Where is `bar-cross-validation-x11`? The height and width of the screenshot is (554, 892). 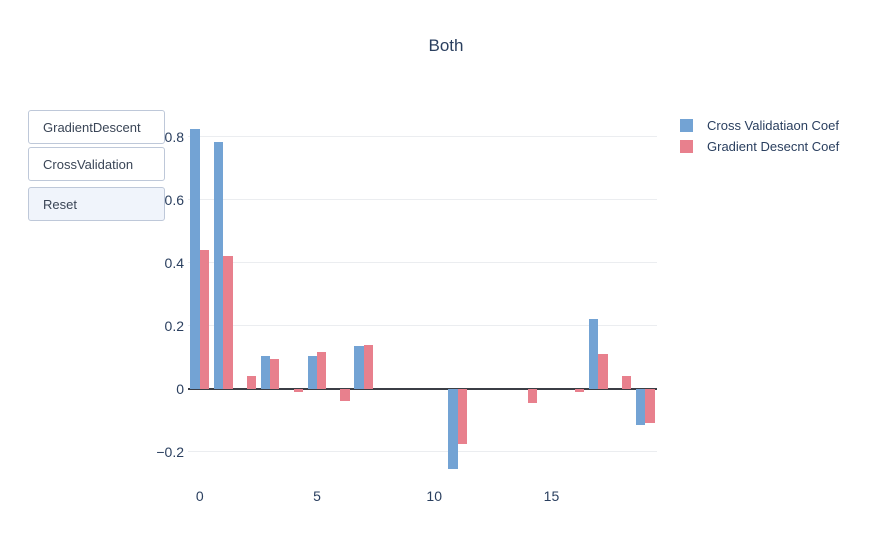 bar-cross-validation-x11 is located at coordinates (453, 428).